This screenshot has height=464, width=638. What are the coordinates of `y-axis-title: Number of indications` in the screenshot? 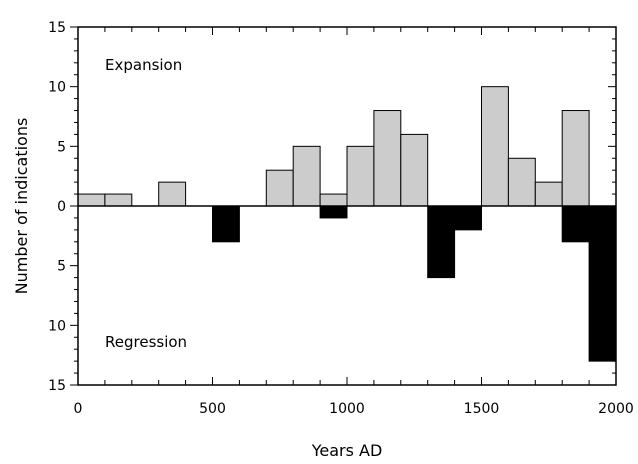 It's located at (21, 206).